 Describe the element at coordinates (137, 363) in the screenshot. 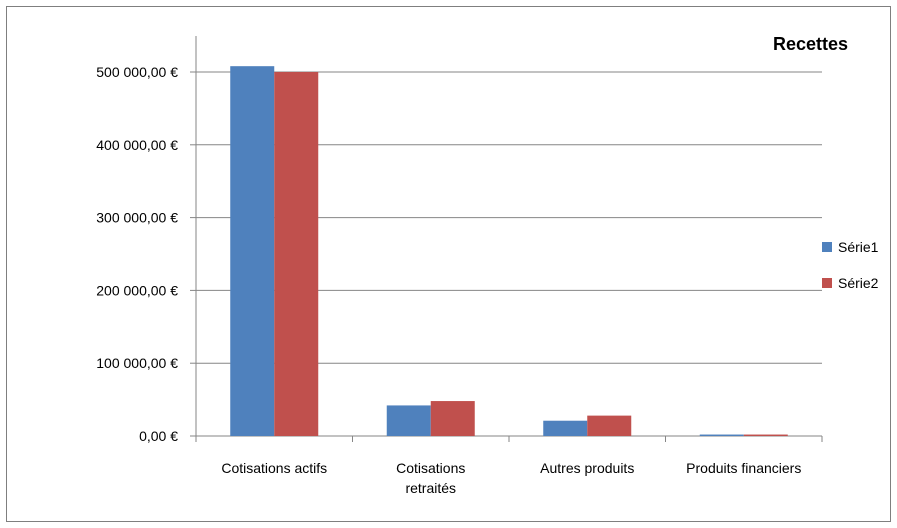

I see `y-tick-label: 100 000,00 €` at that location.